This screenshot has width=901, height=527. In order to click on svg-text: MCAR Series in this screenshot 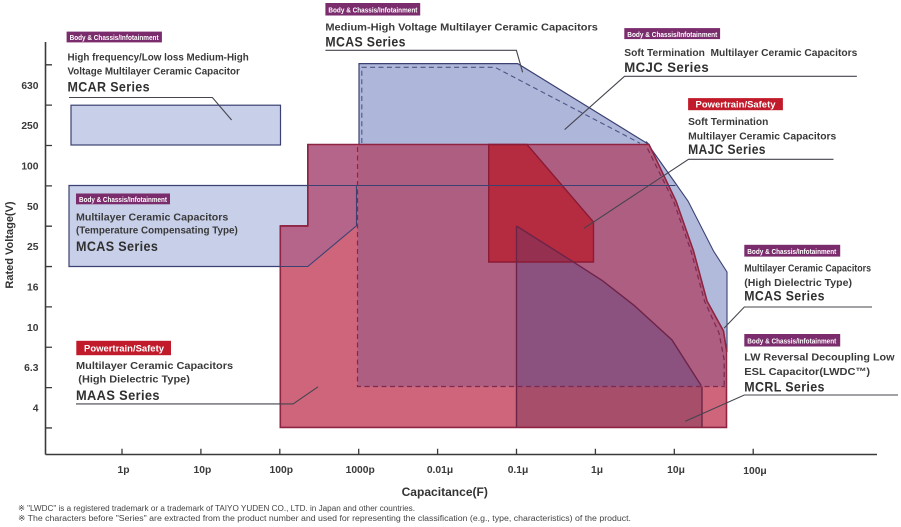, I will do `click(109, 87)`.